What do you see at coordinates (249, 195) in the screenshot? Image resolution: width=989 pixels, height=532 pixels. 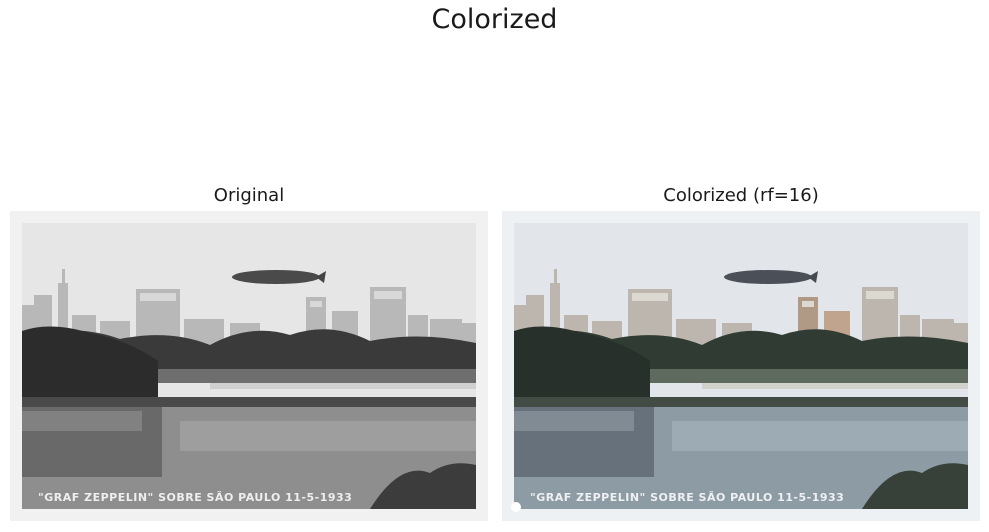 I see `panel-title-original: Original` at bounding box center [249, 195].